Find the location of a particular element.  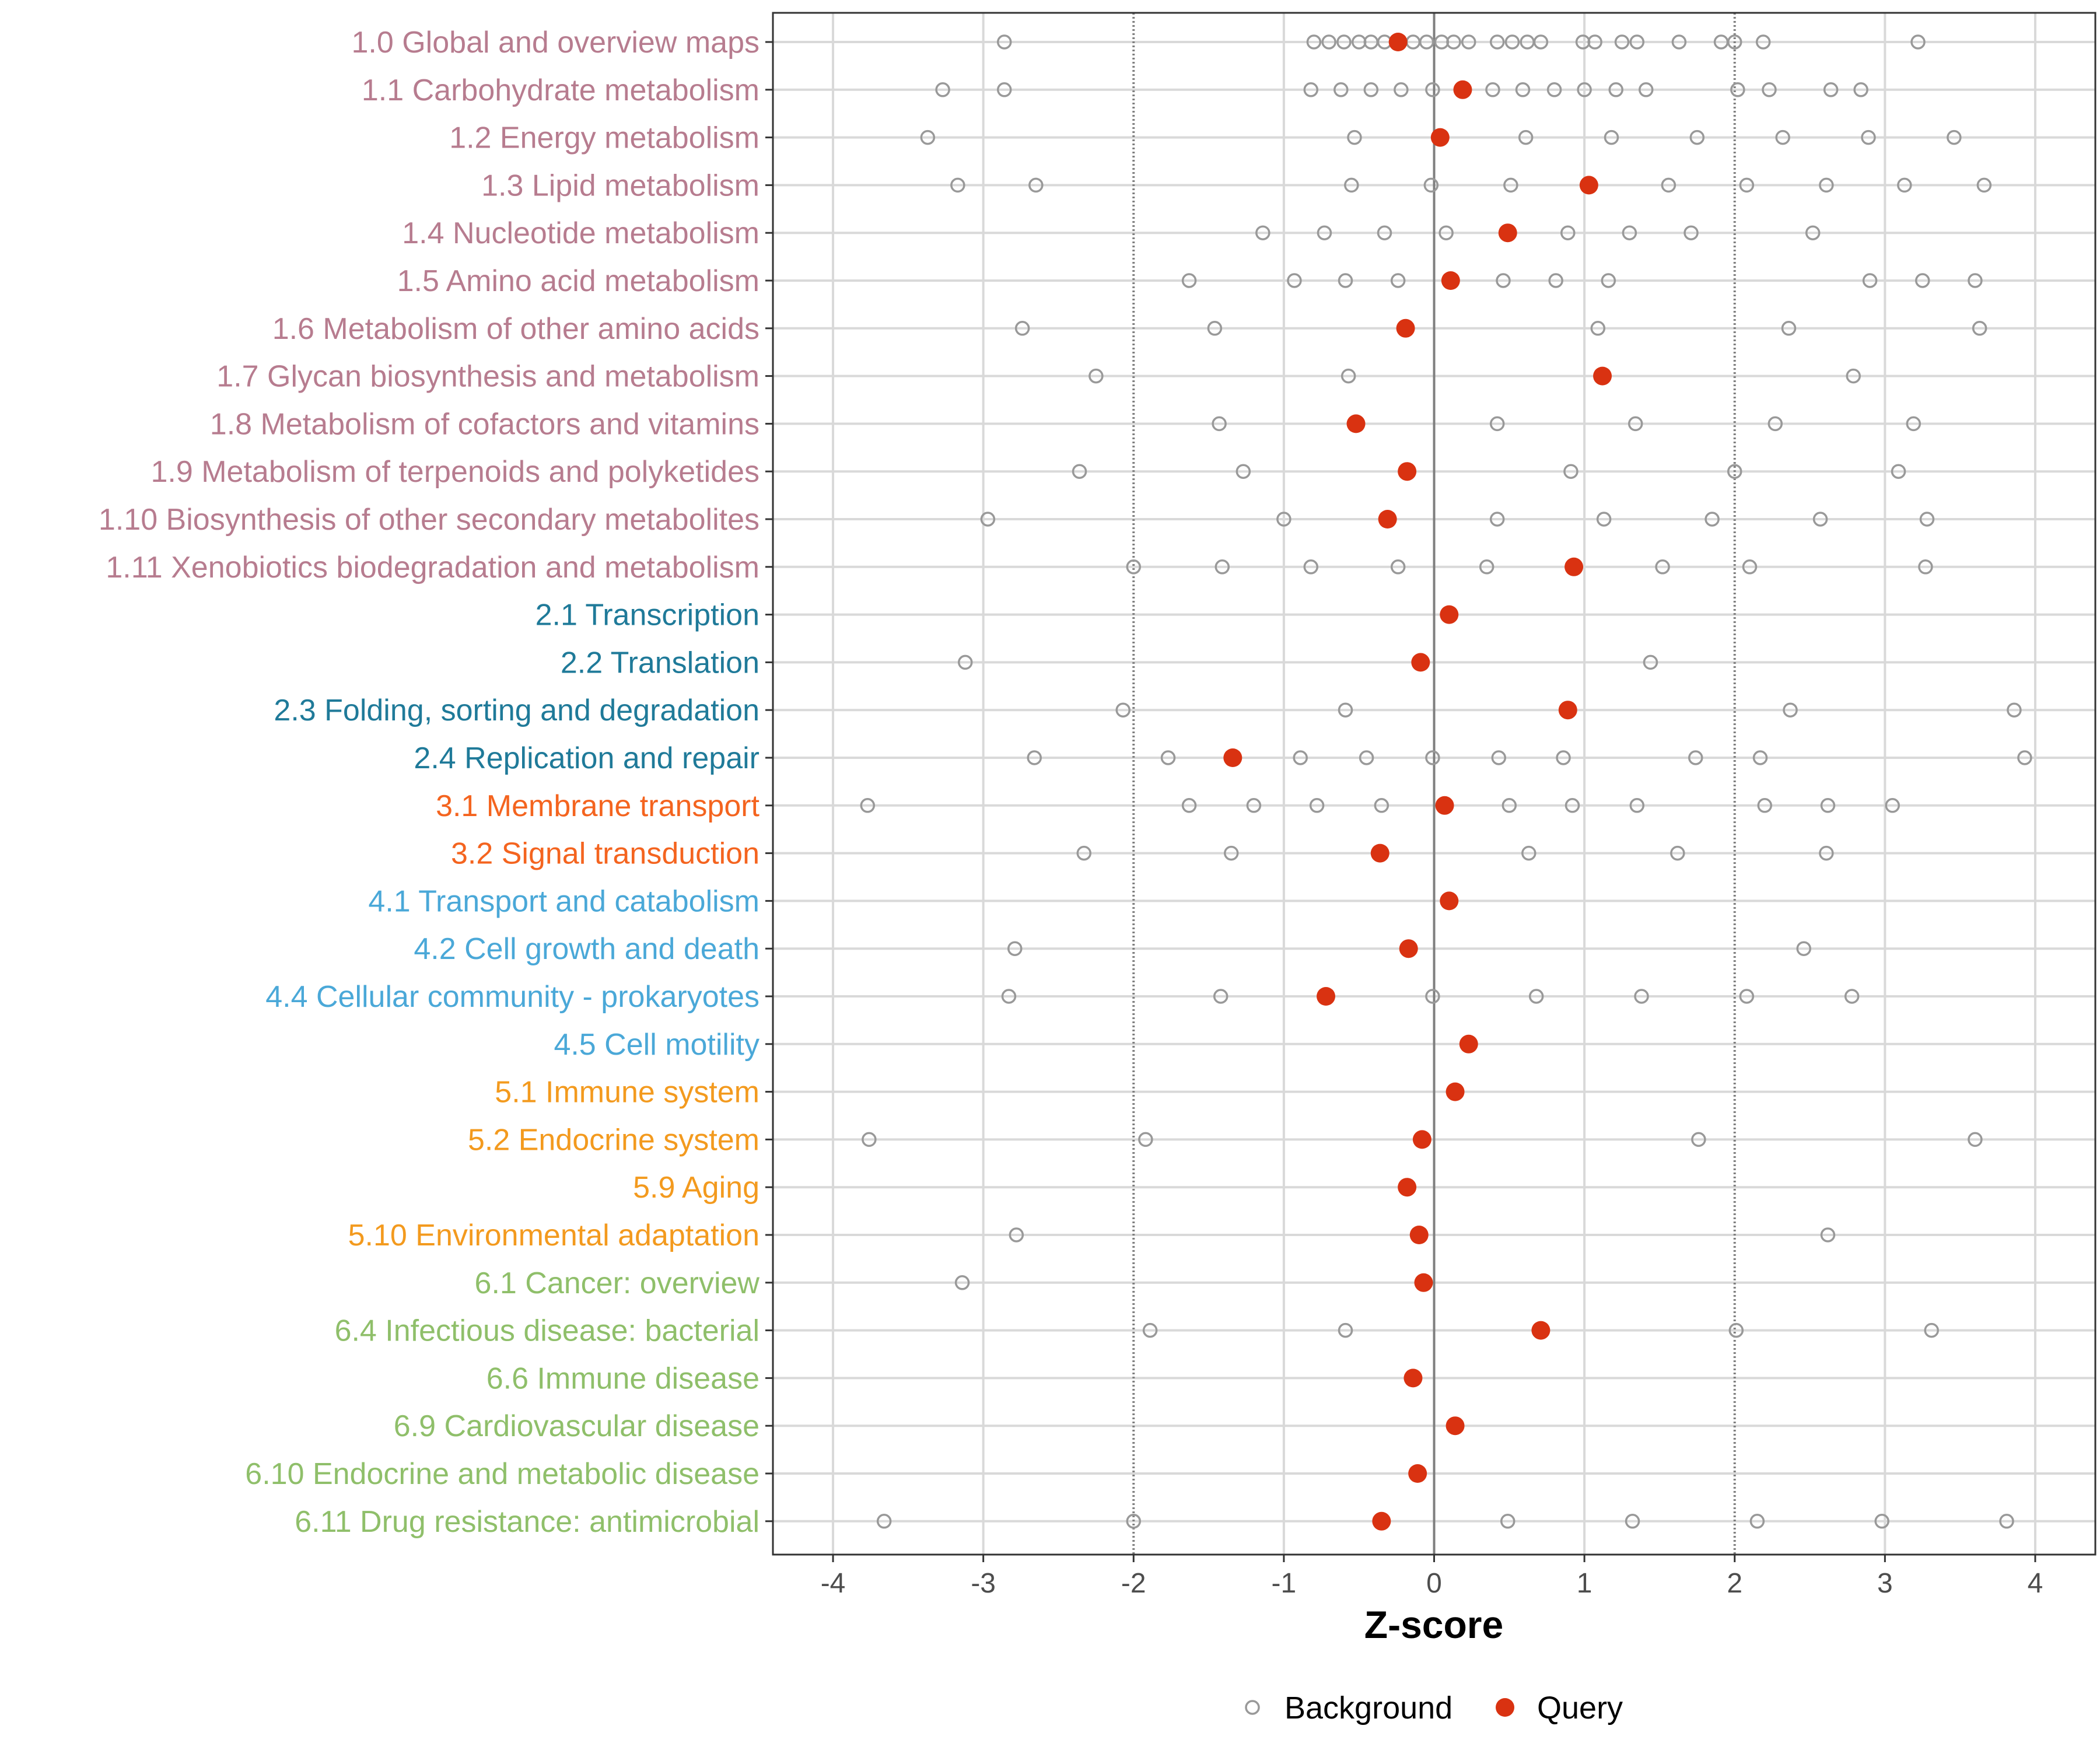

category-label: 5.10 Environmental adaptation is located at coordinates (554, 1235).